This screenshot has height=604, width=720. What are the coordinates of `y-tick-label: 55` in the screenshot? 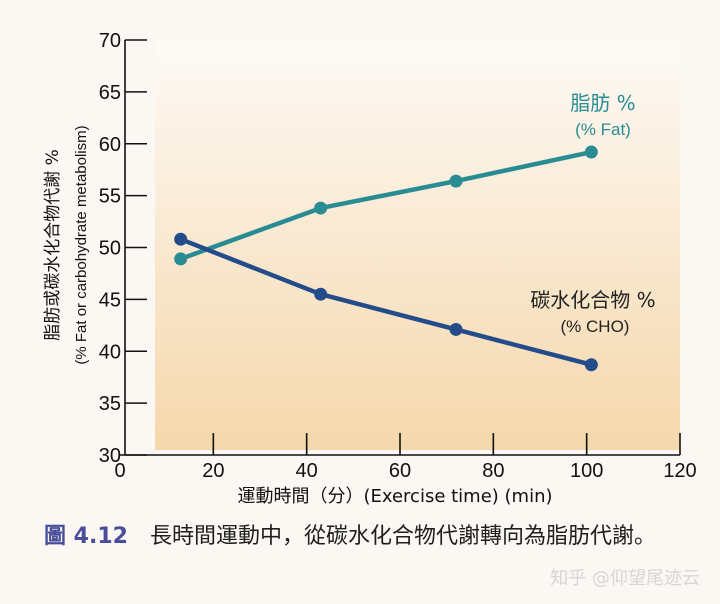 It's located at (110, 197).